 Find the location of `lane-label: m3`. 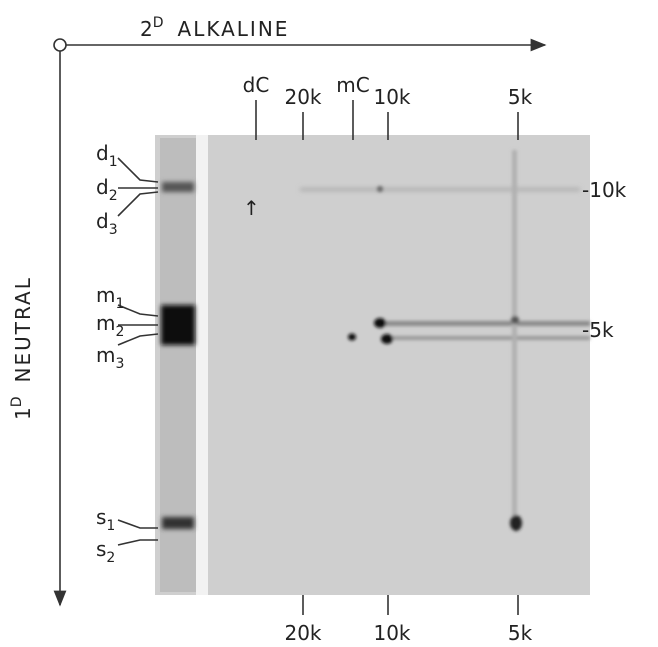

lane-label: m3 is located at coordinates (110, 357).